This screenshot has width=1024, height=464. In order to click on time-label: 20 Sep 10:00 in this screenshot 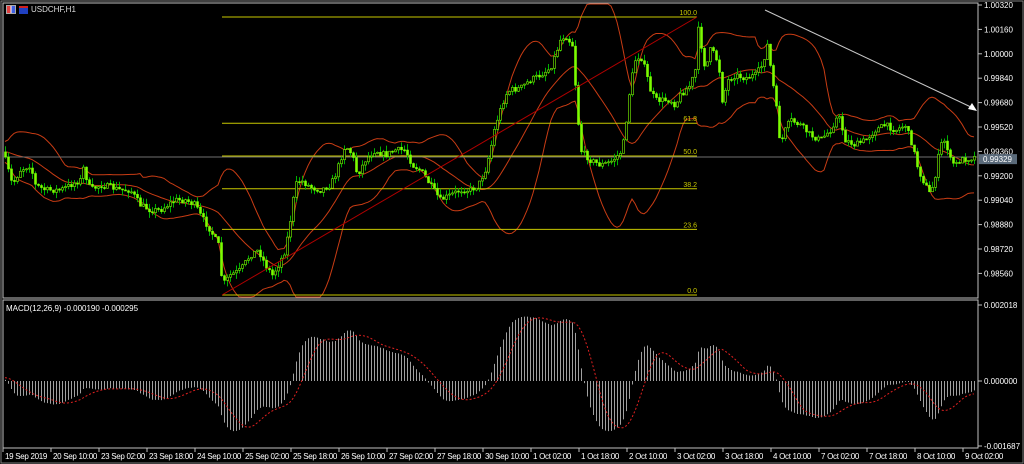, I will do `click(75, 456)`.